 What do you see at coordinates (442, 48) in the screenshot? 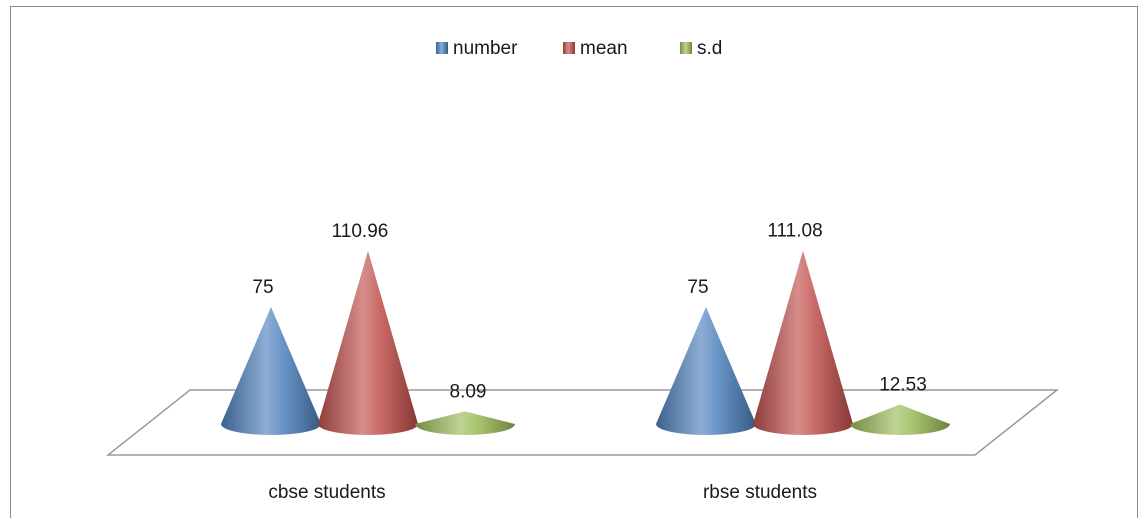
I see `legend-swatch-number` at bounding box center [442, 48].